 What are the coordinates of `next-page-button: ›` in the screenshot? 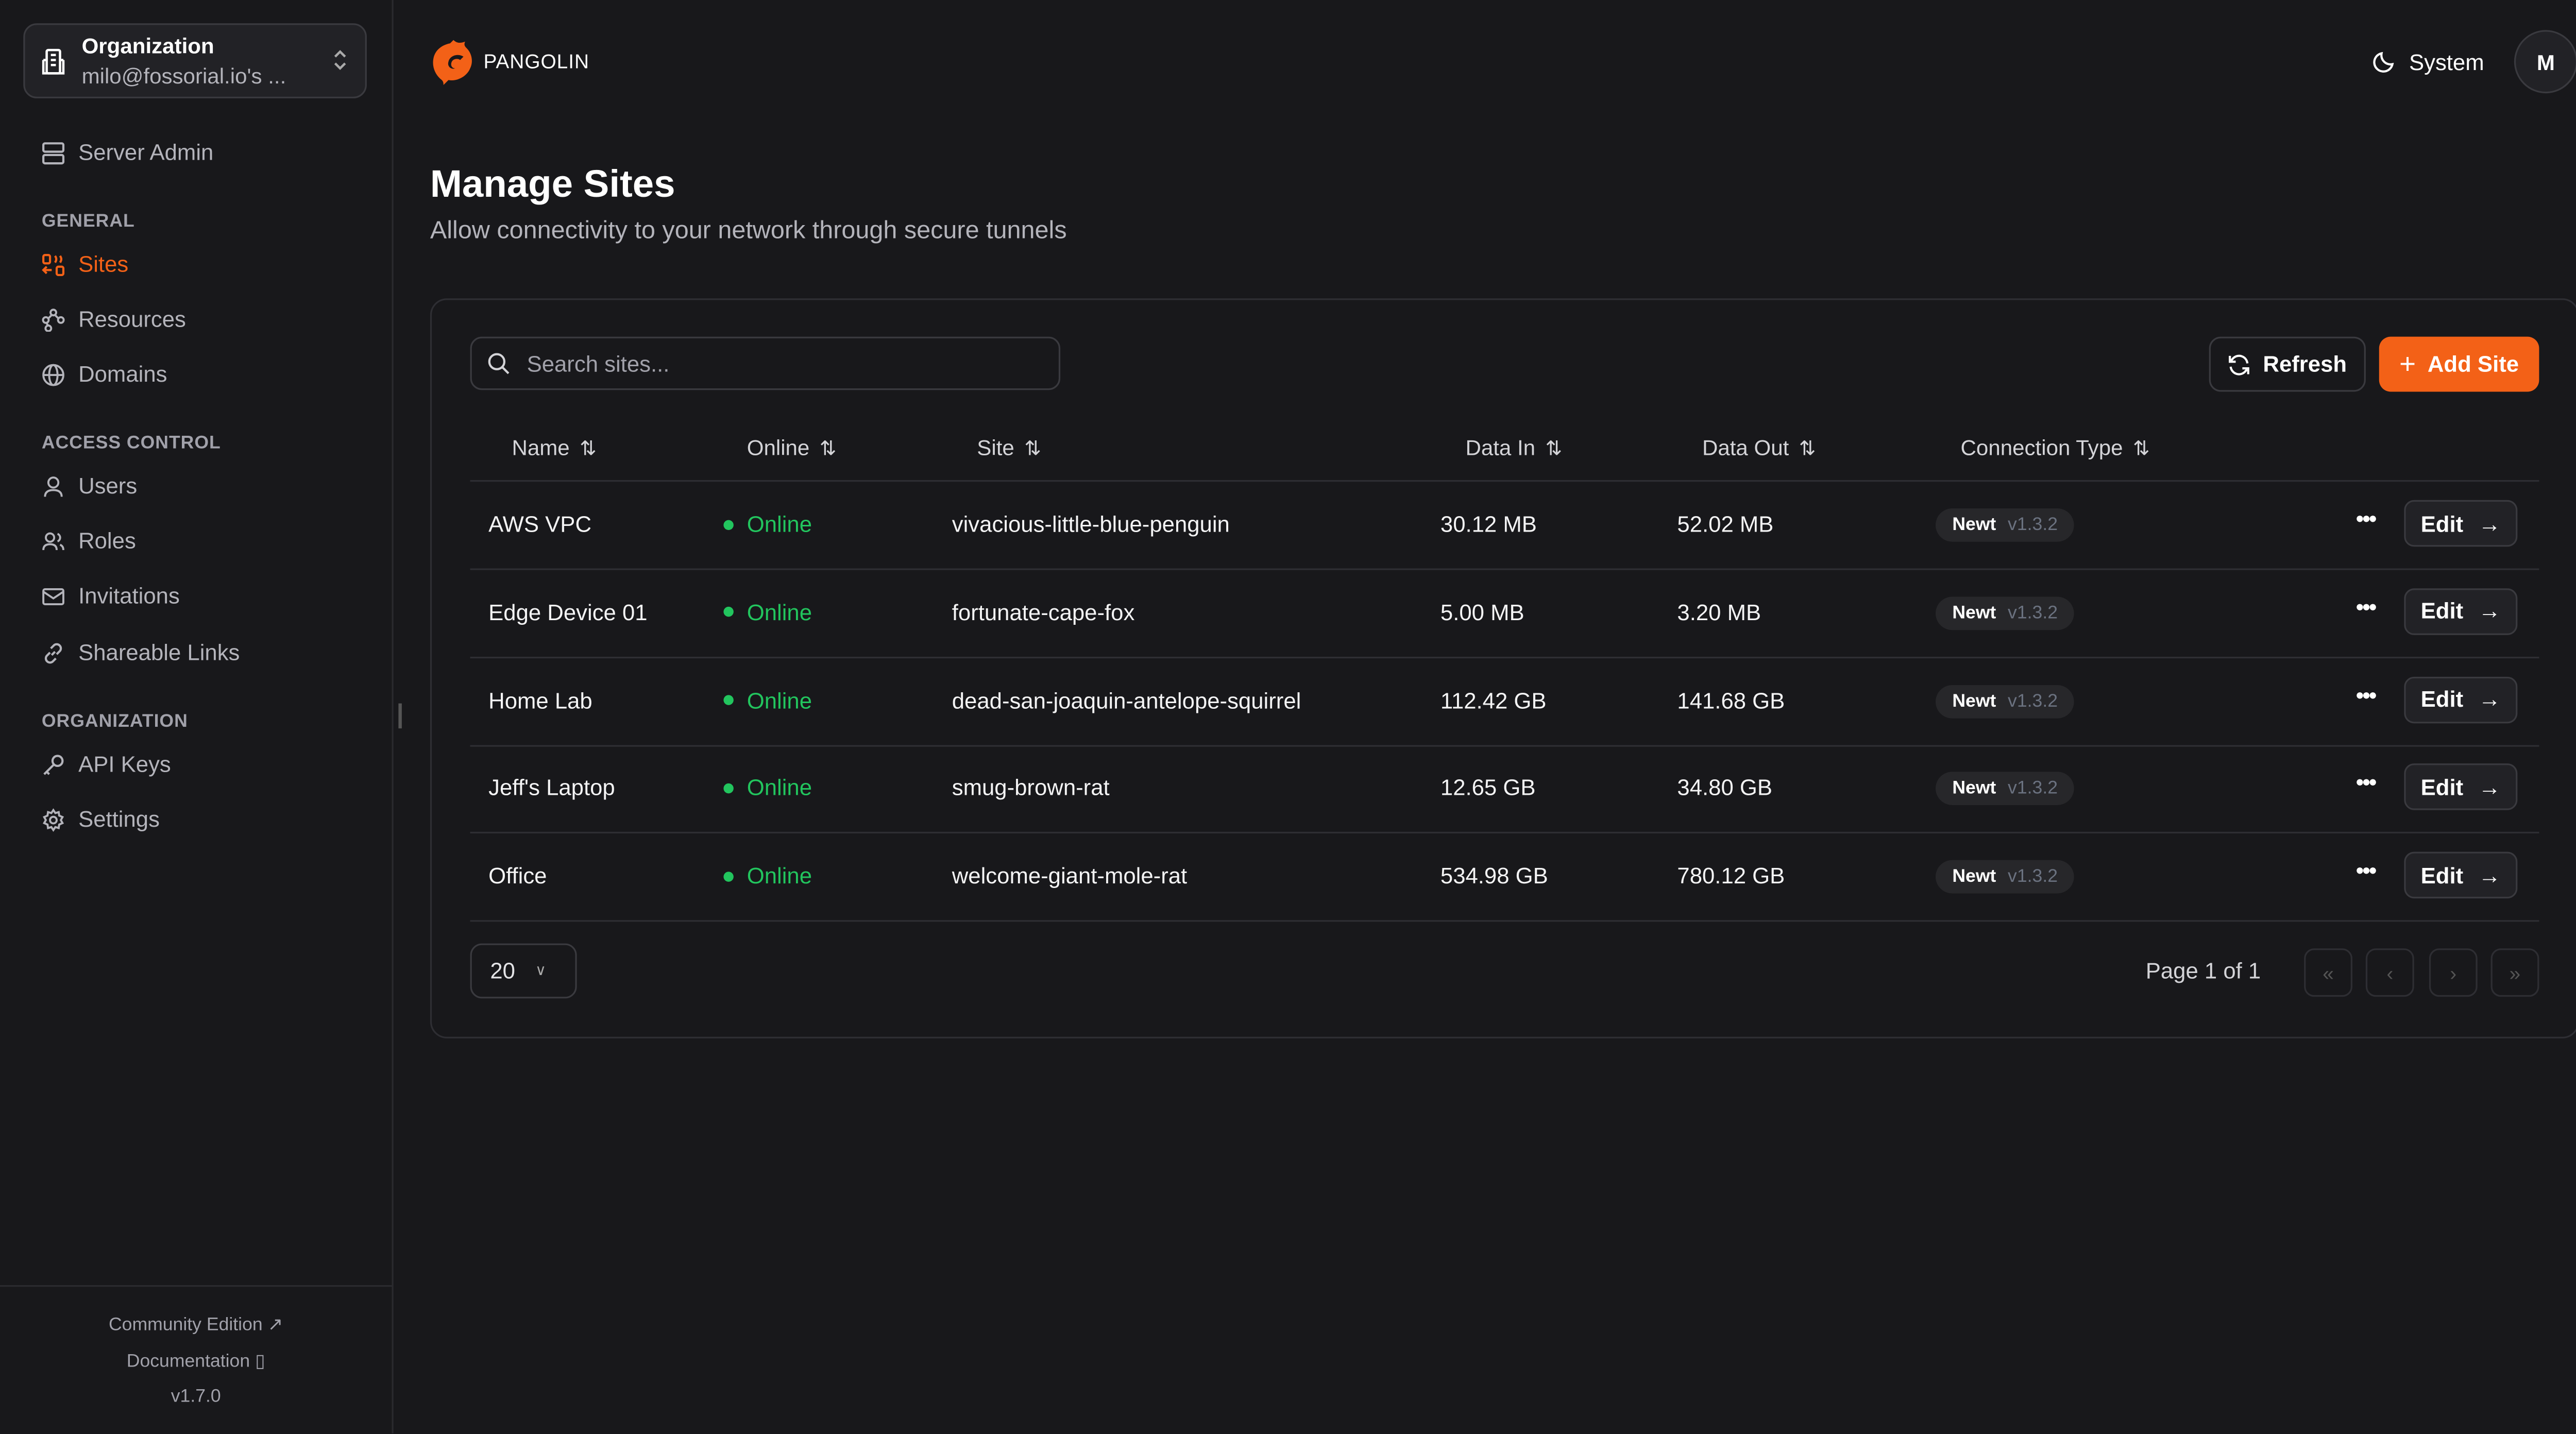 It's located at (2453, 972).